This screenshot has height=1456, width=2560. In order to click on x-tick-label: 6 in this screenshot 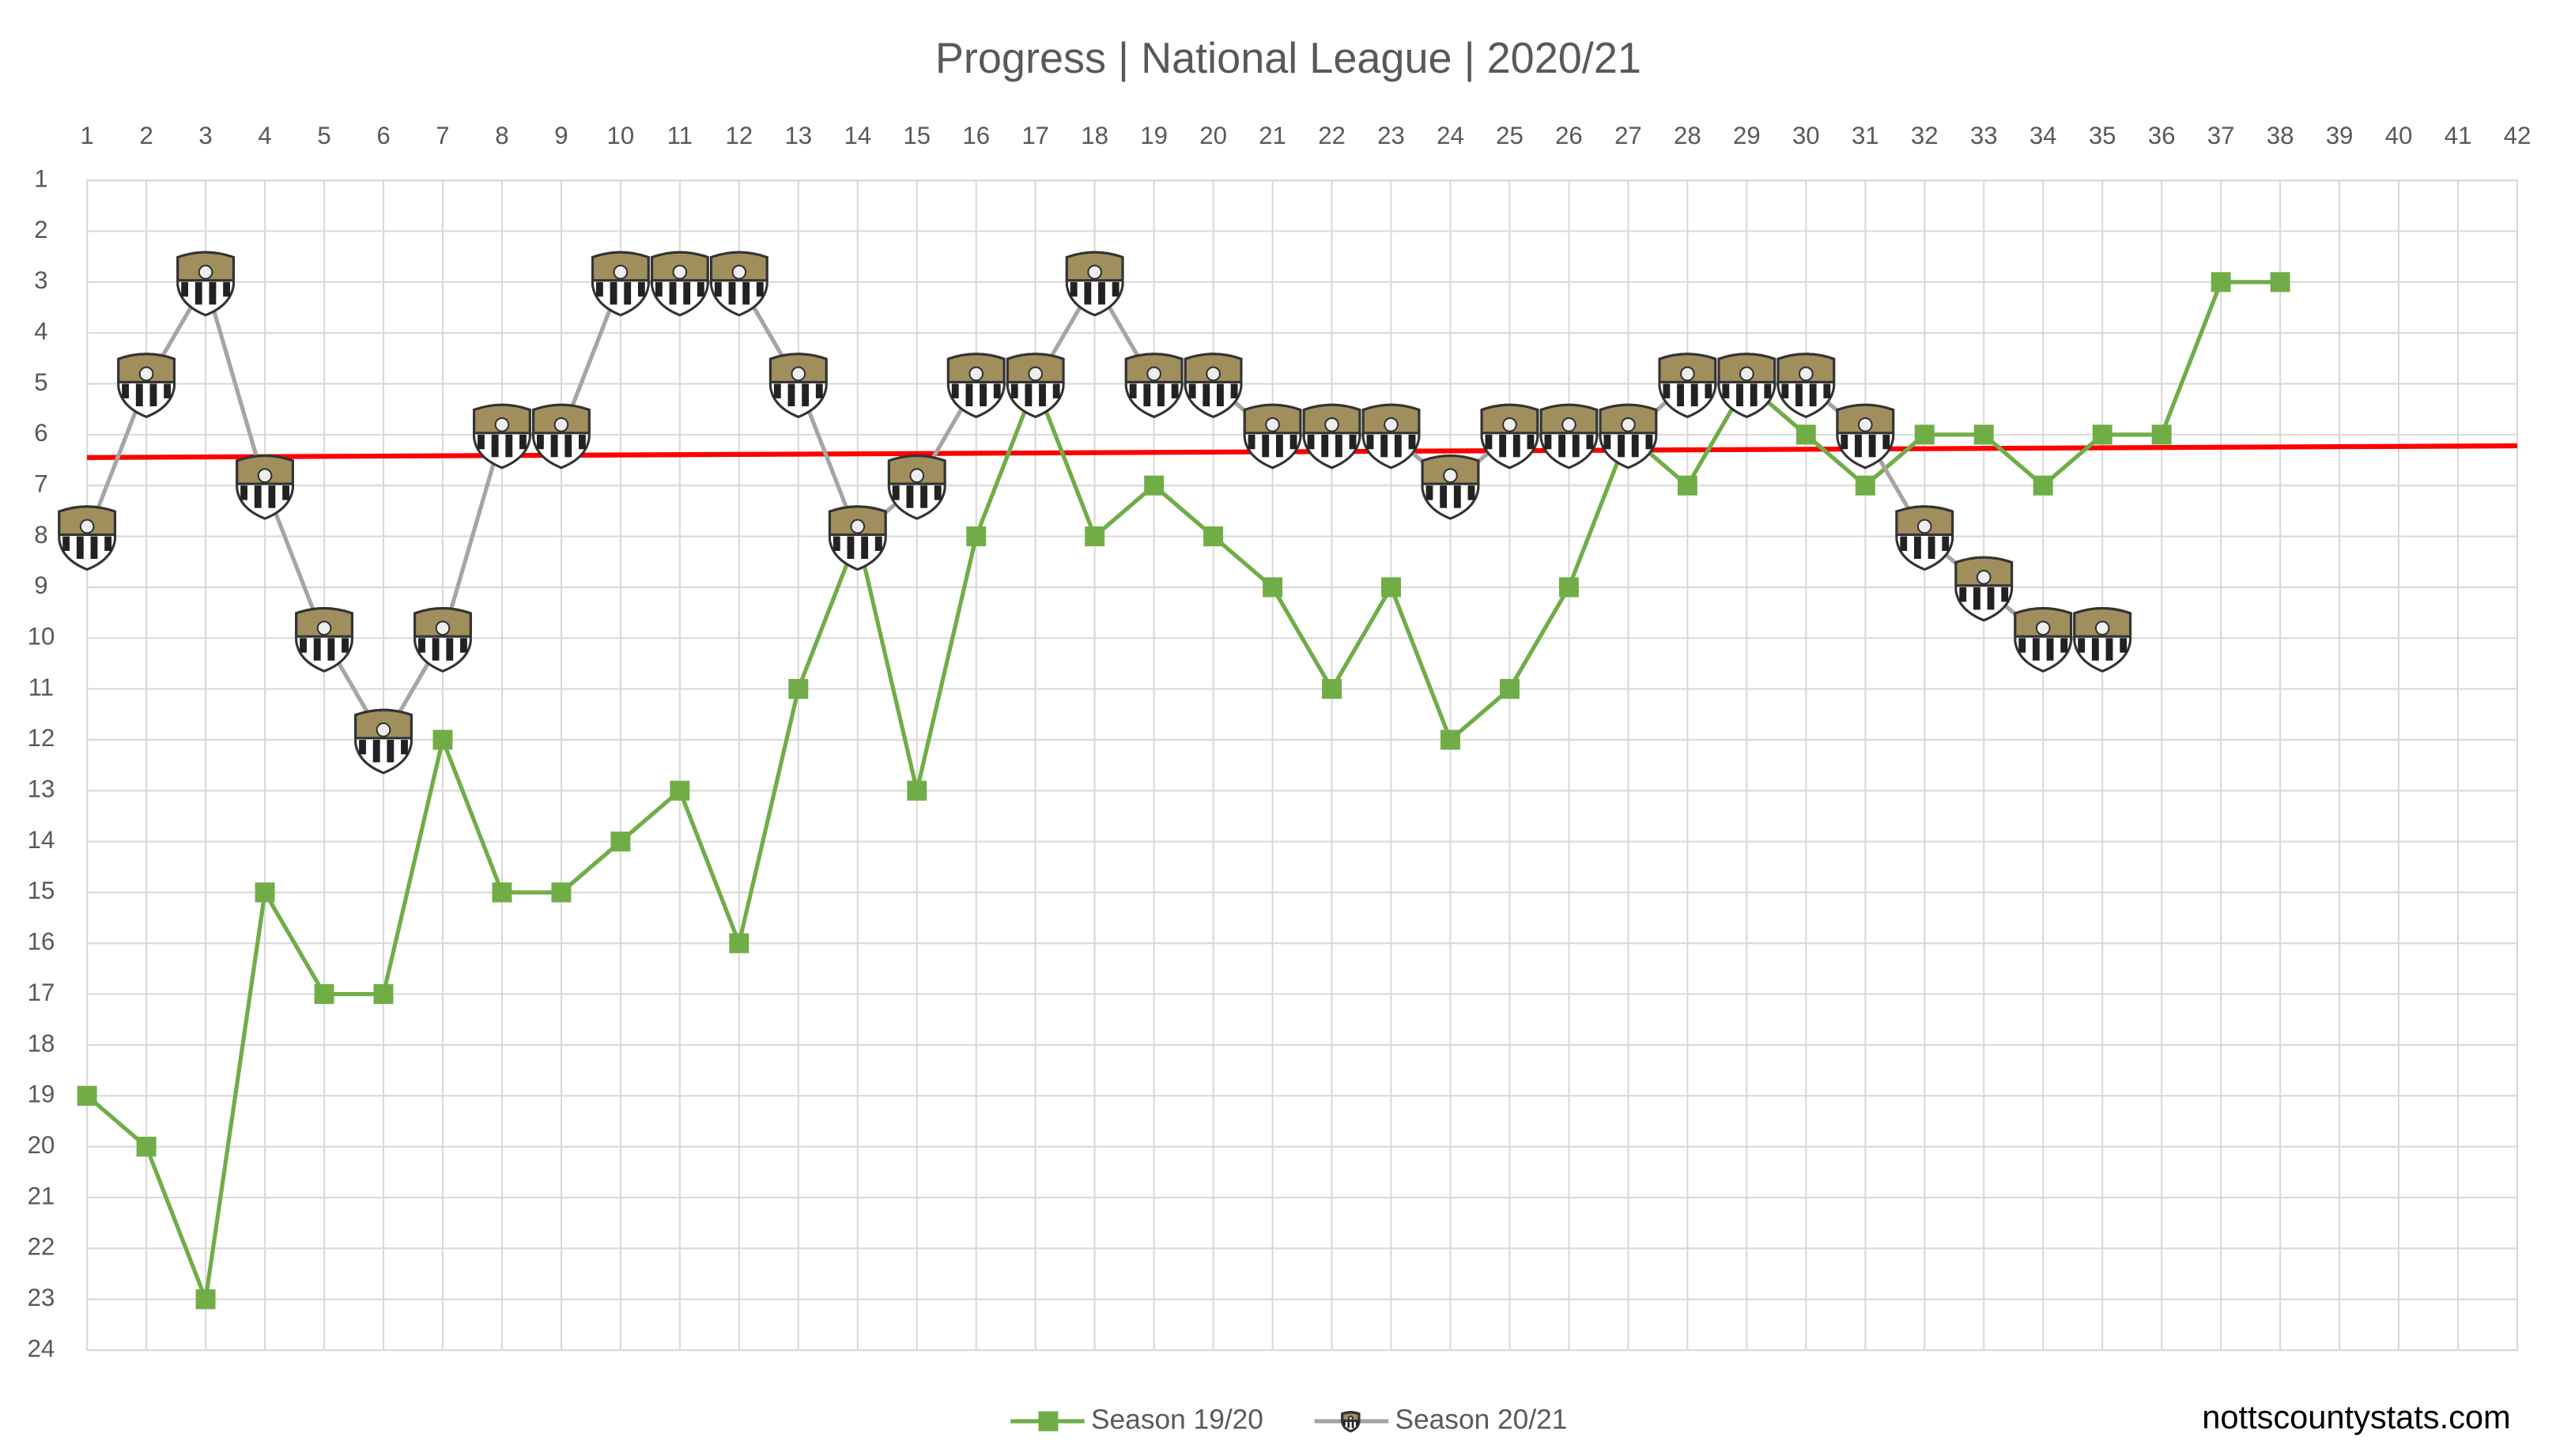, I will do `click(383, 135)`.